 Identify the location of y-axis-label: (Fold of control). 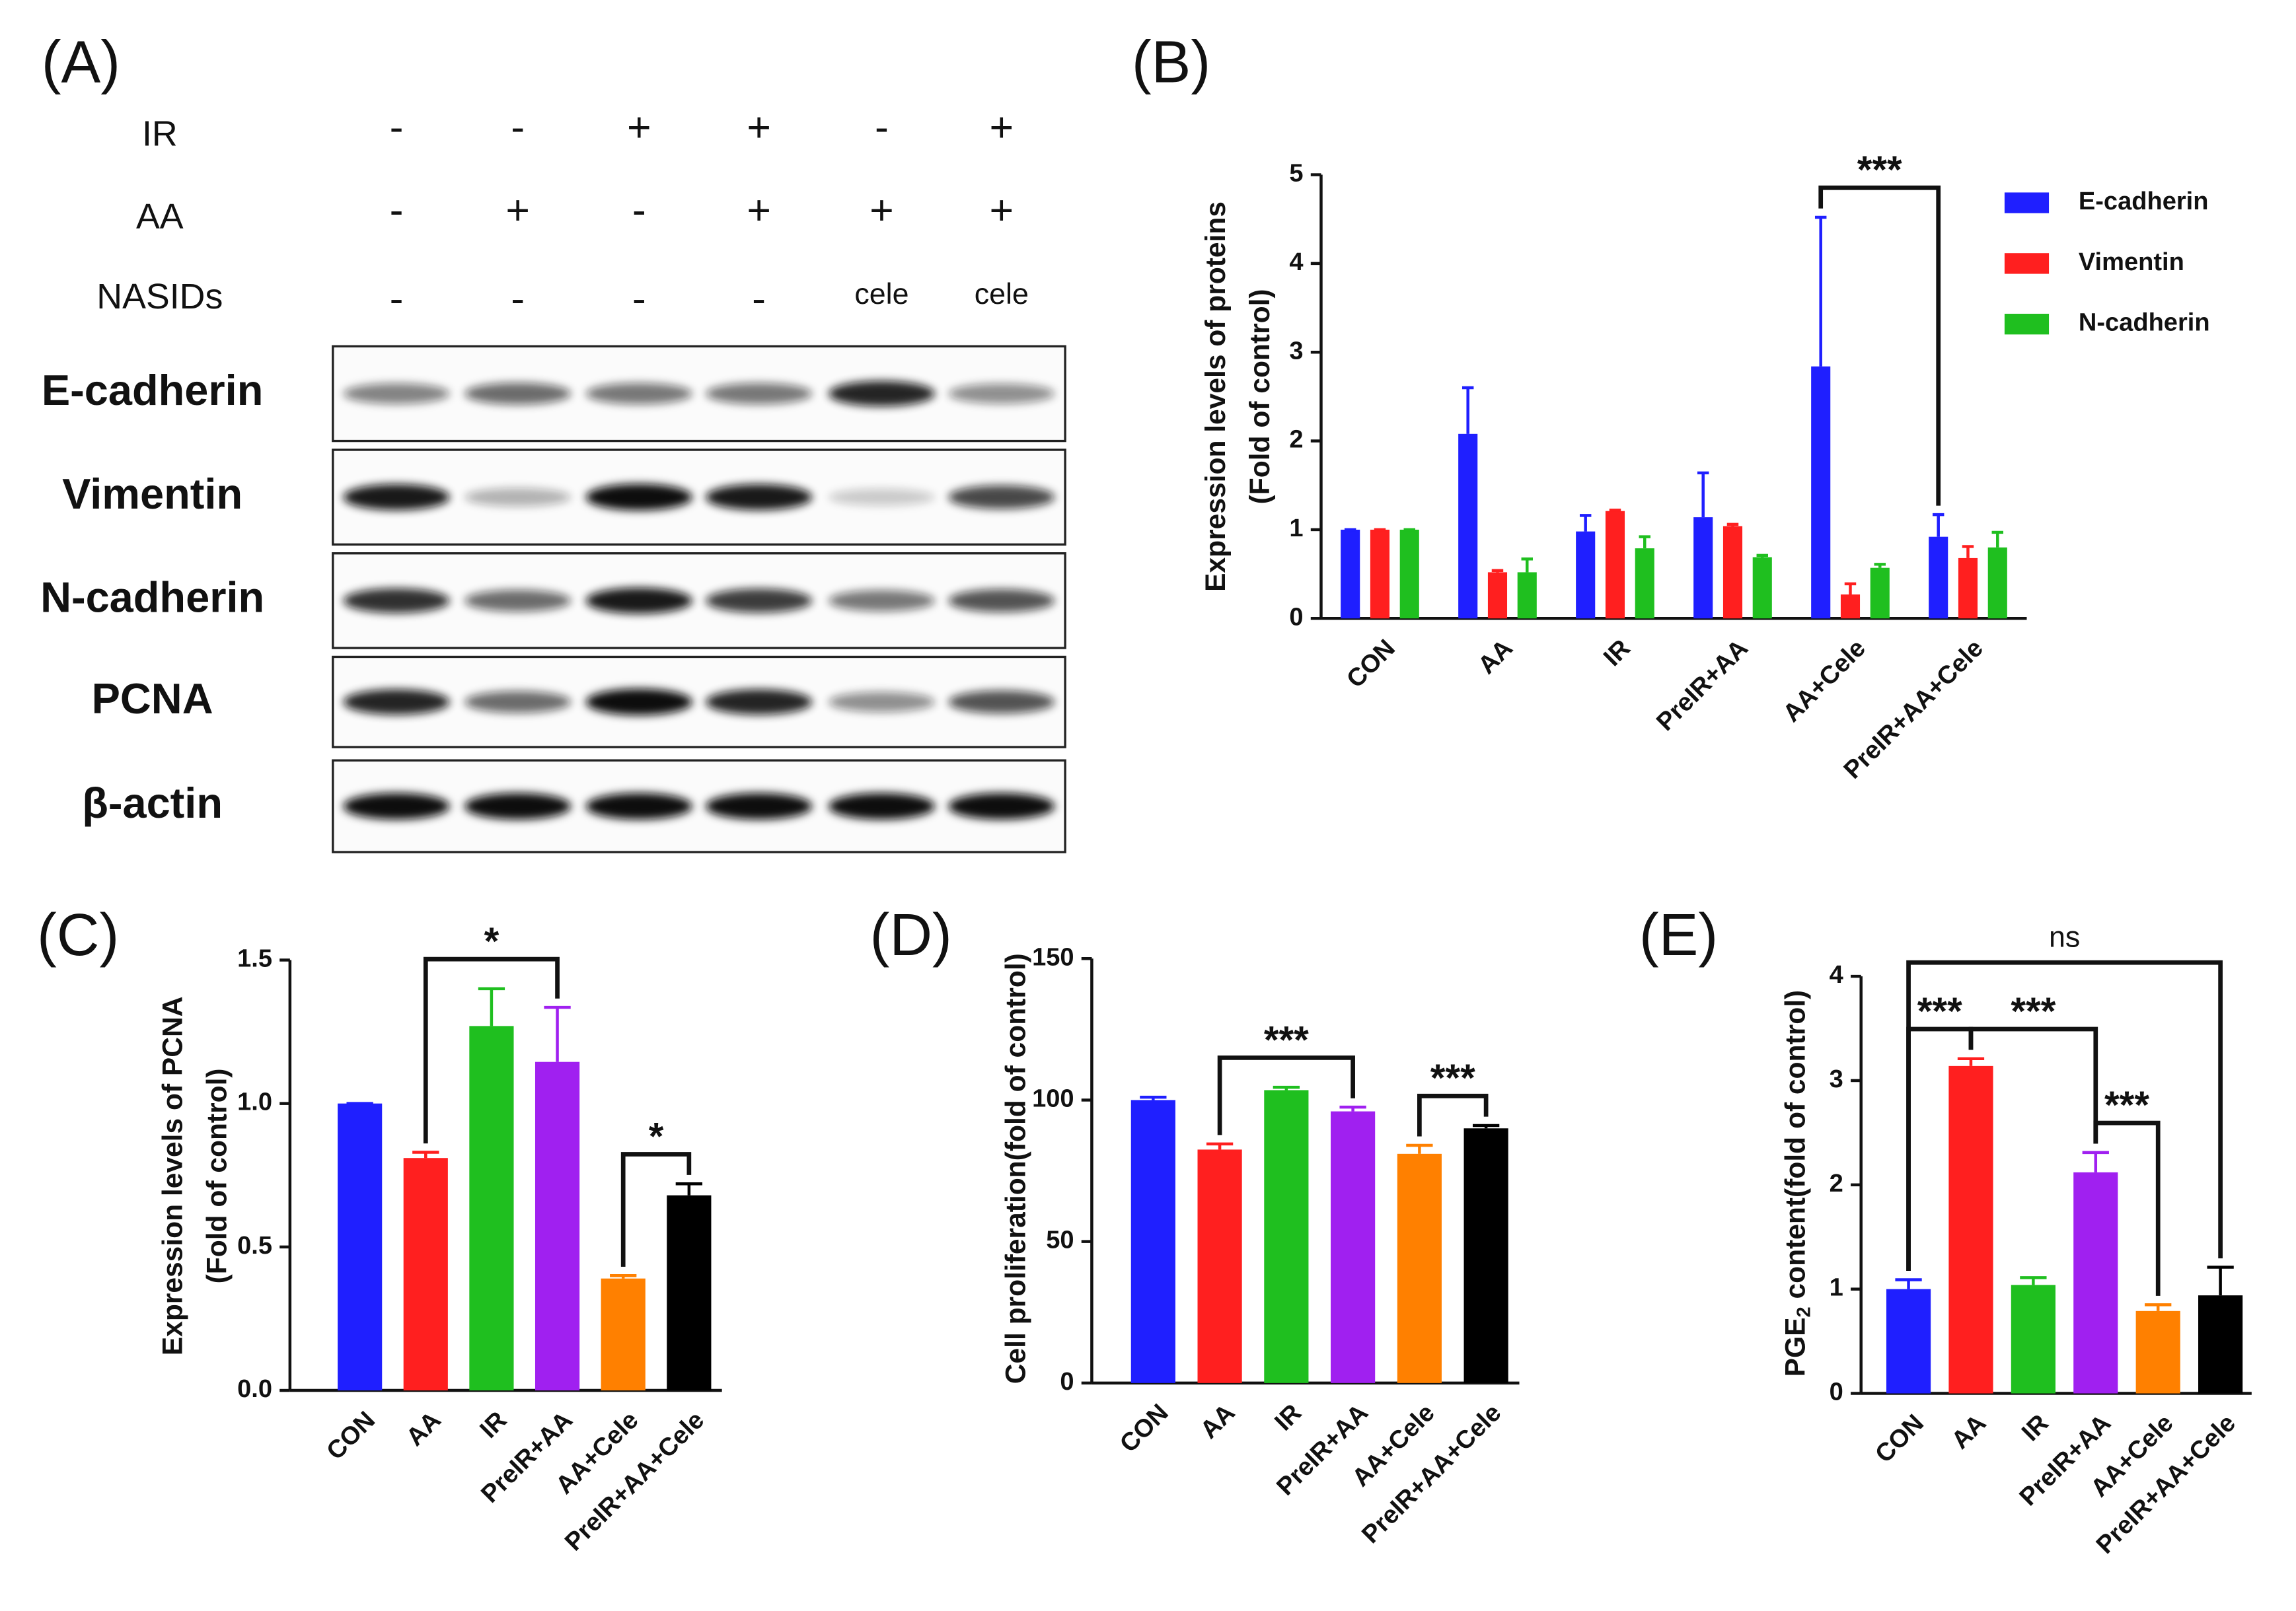
(1260, 397).